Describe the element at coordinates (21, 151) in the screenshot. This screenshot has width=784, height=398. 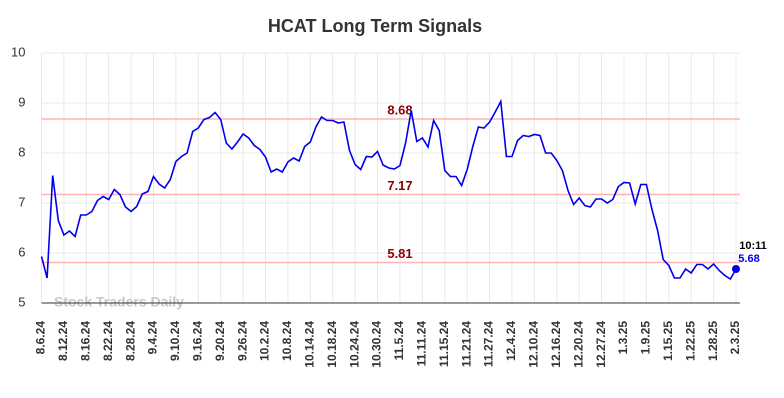
I see `y-tick-label: 8` at that location.